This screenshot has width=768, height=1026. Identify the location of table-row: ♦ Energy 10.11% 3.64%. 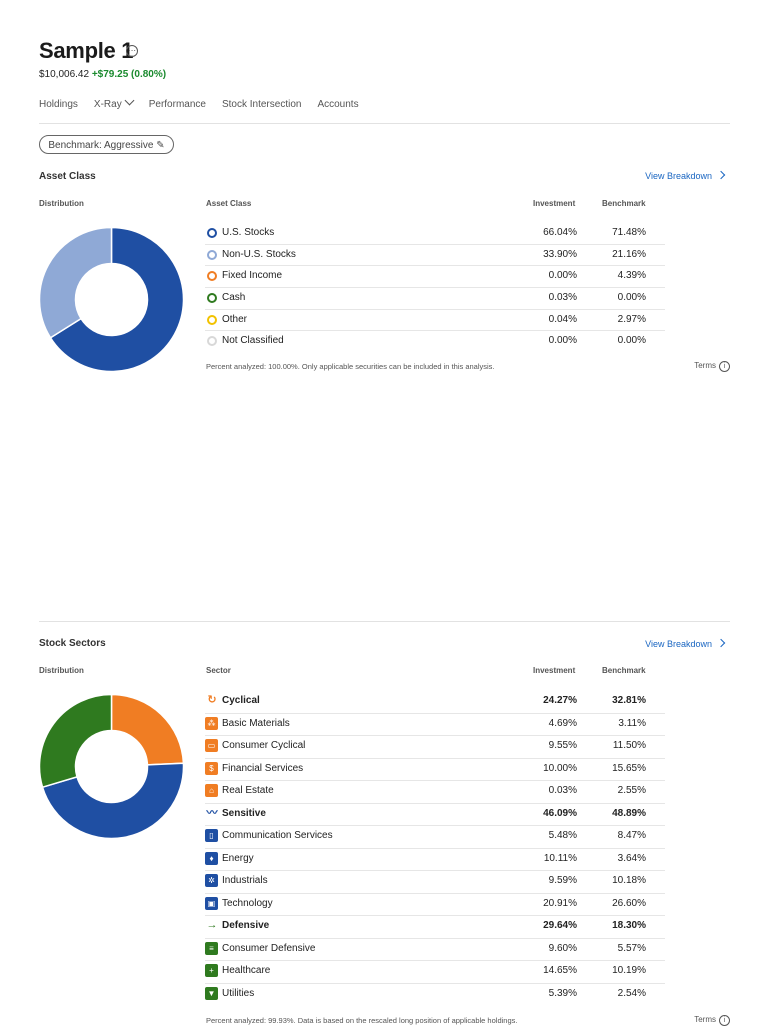
(435, 860).